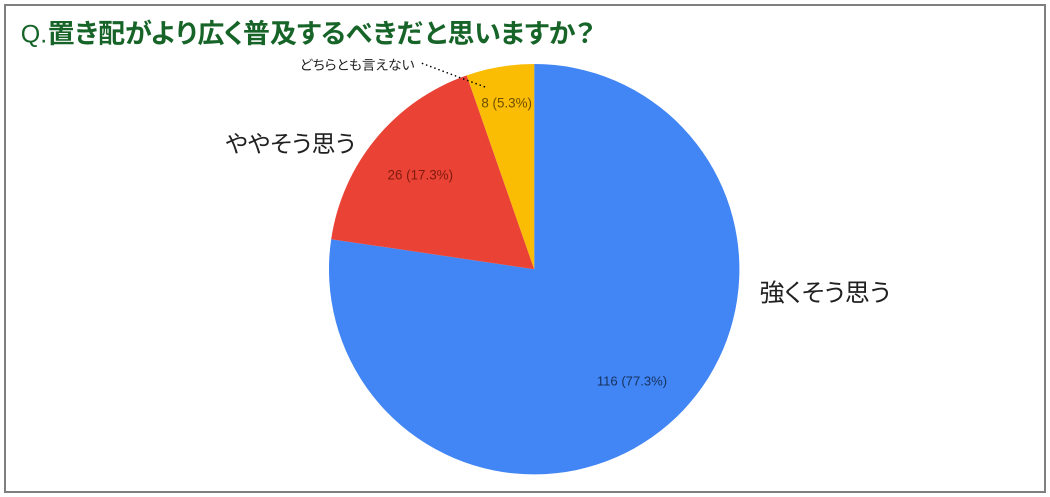 Image resolution: width=1050 pixels, height=497 pixels. What do you see at coordinates (421, 174) in the screenshot?
I see `svg-text: 26 (17.3%)` at bounding box center [421, 174].